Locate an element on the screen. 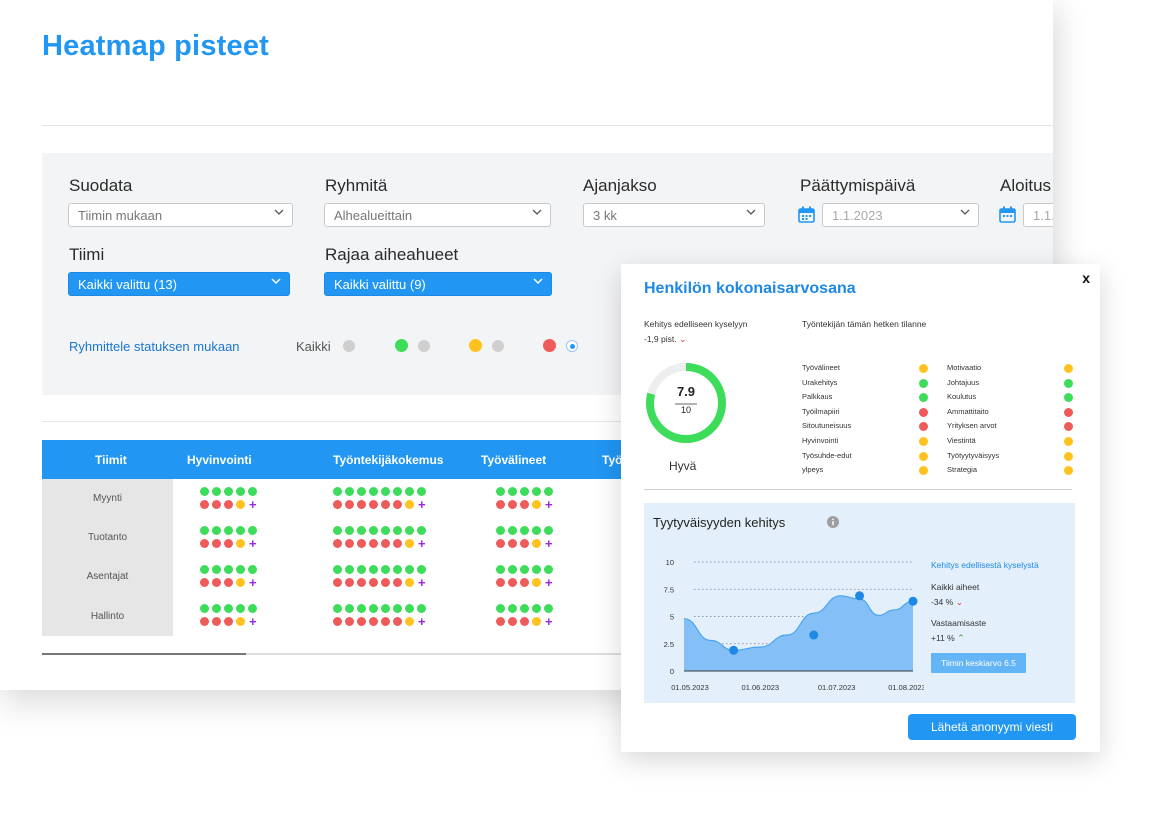  response-rate-value-wrap: +11 % ⌃ is located at coordinates (948, 638).